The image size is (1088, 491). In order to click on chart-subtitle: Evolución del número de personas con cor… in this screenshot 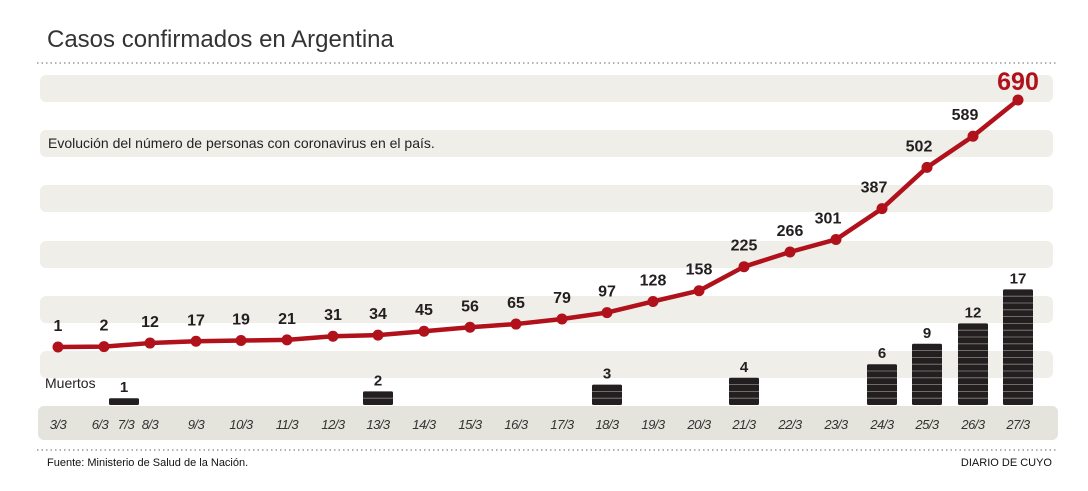, I will do `click(241, 143)`.